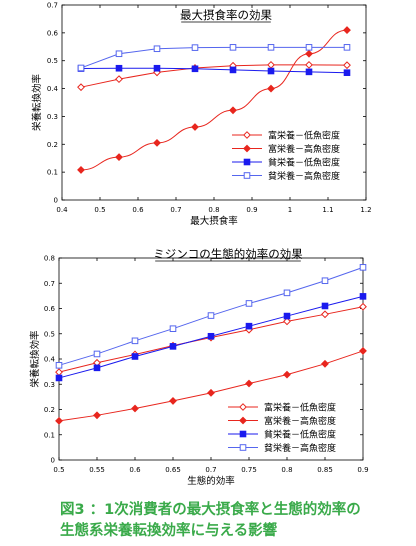 The image size is (416, 546). I want to click on y-tick-label: 0.5, so click(49, 334).